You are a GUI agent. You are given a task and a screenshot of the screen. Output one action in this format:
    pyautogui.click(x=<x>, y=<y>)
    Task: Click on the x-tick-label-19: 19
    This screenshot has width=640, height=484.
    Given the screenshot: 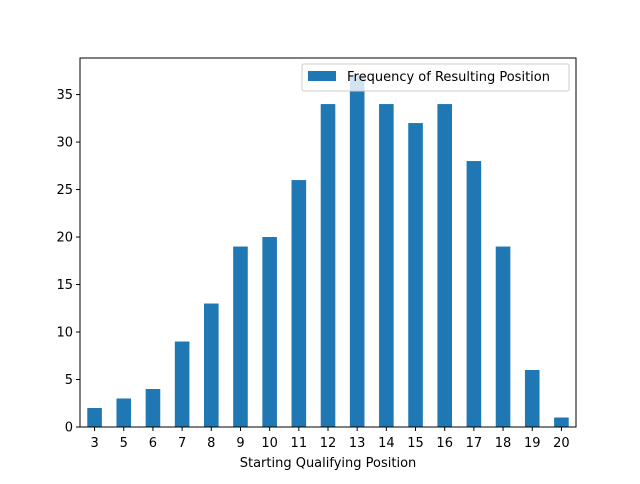 What is the action you would take?
    pyautogui.click(x=532, y=443)
    